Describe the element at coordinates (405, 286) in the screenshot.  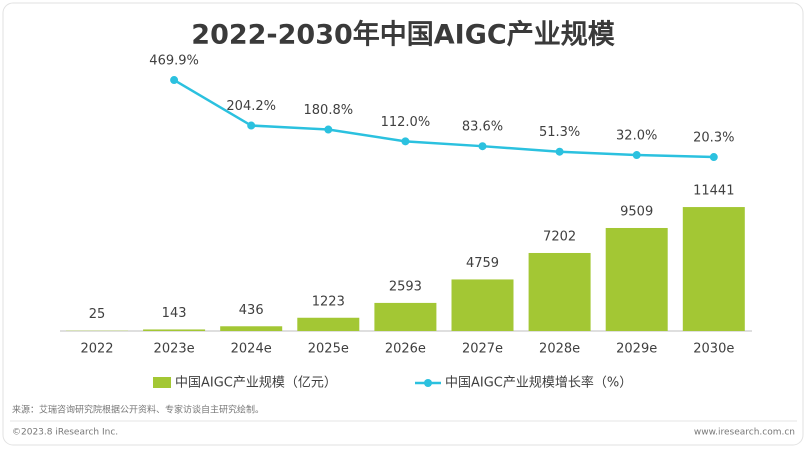
I see `bar-value-label: 2593` at that location.